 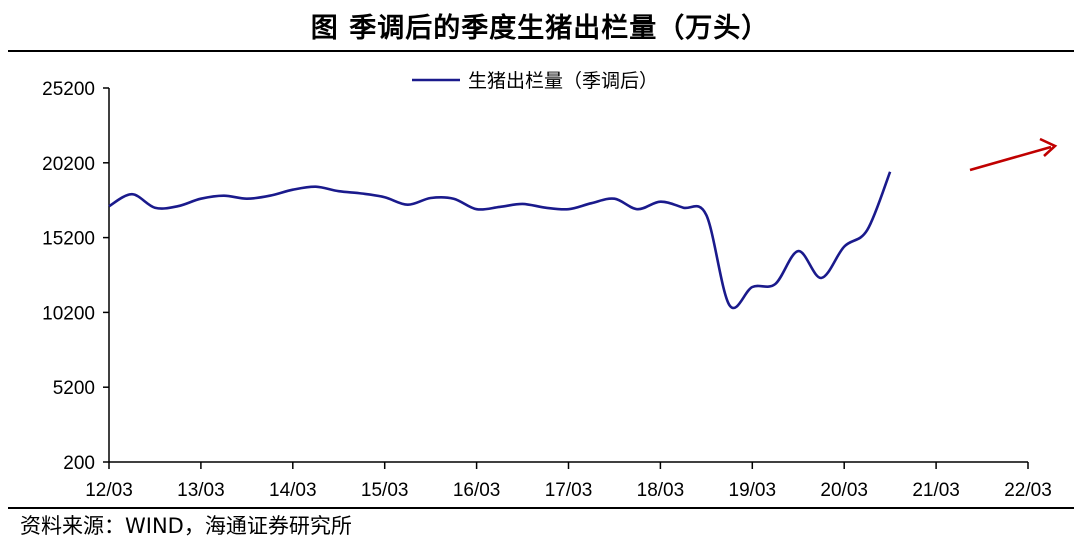 I want to click on arrow-head, so click(x=1048, y=147).